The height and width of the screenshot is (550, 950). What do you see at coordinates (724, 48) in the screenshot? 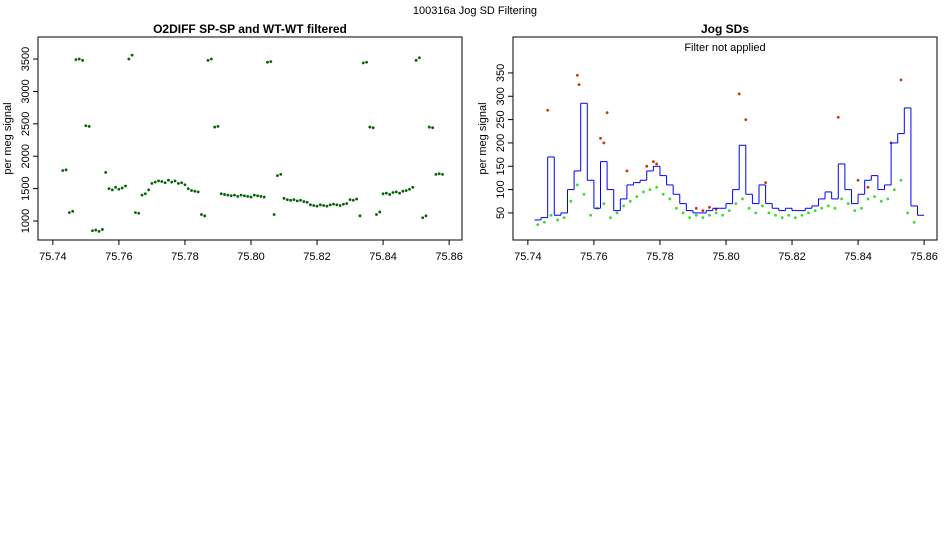
I see `annotation: Filter not applied` at bounding box center [724, 48].